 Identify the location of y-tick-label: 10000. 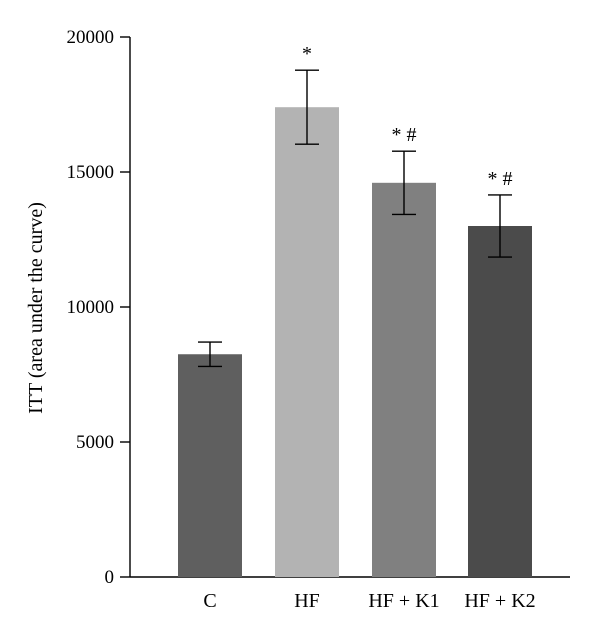
(91, 307).